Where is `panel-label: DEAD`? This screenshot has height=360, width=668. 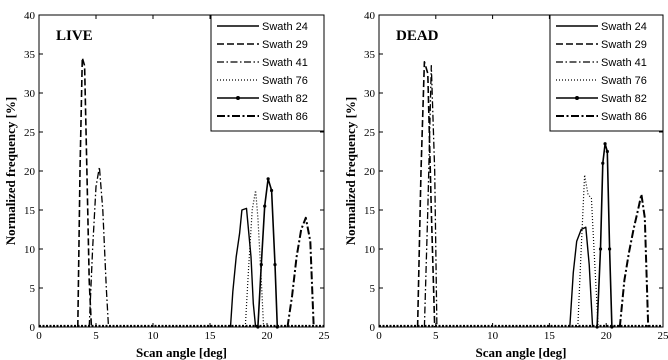 panel-label: DEAD is located at coordinates (417, 36).